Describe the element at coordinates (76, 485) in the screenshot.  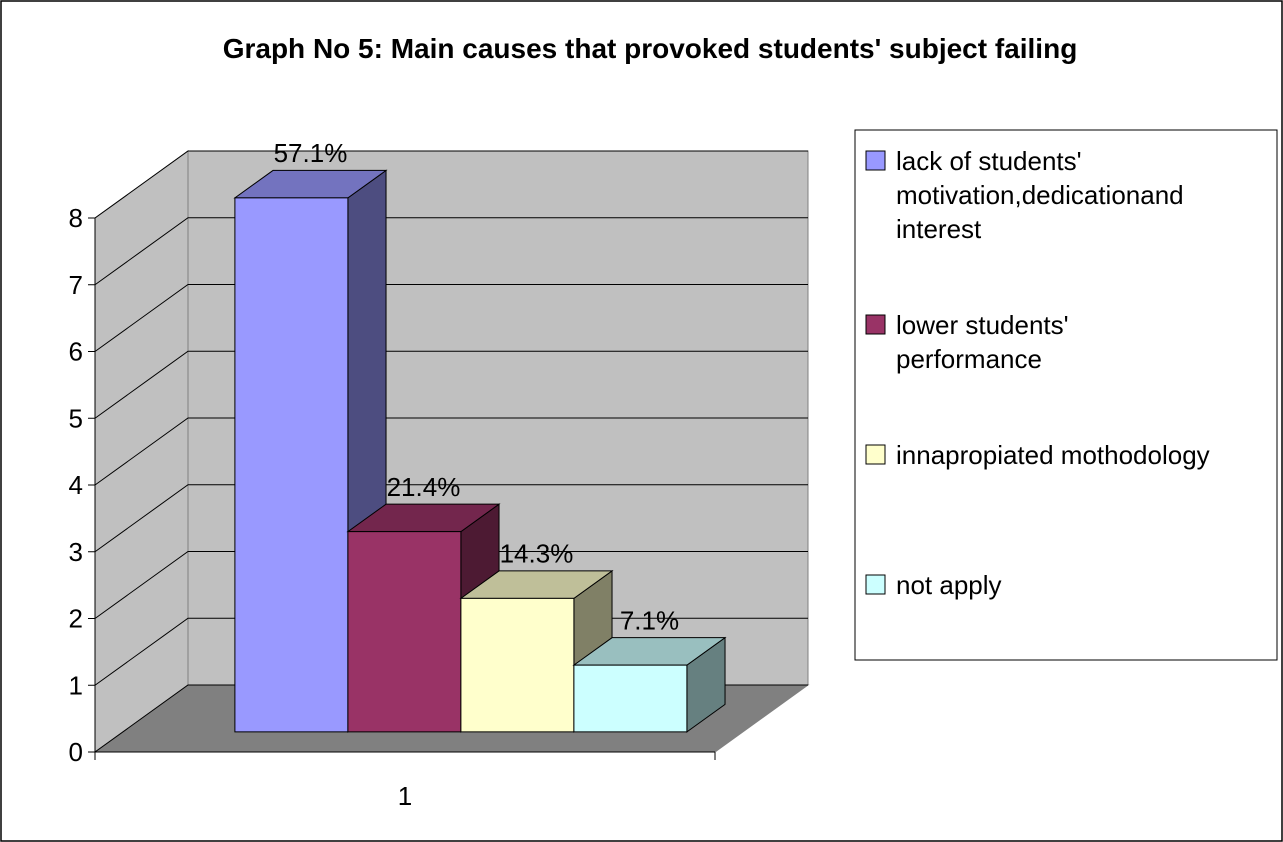
I see `y-tick-label: 4` at that location.